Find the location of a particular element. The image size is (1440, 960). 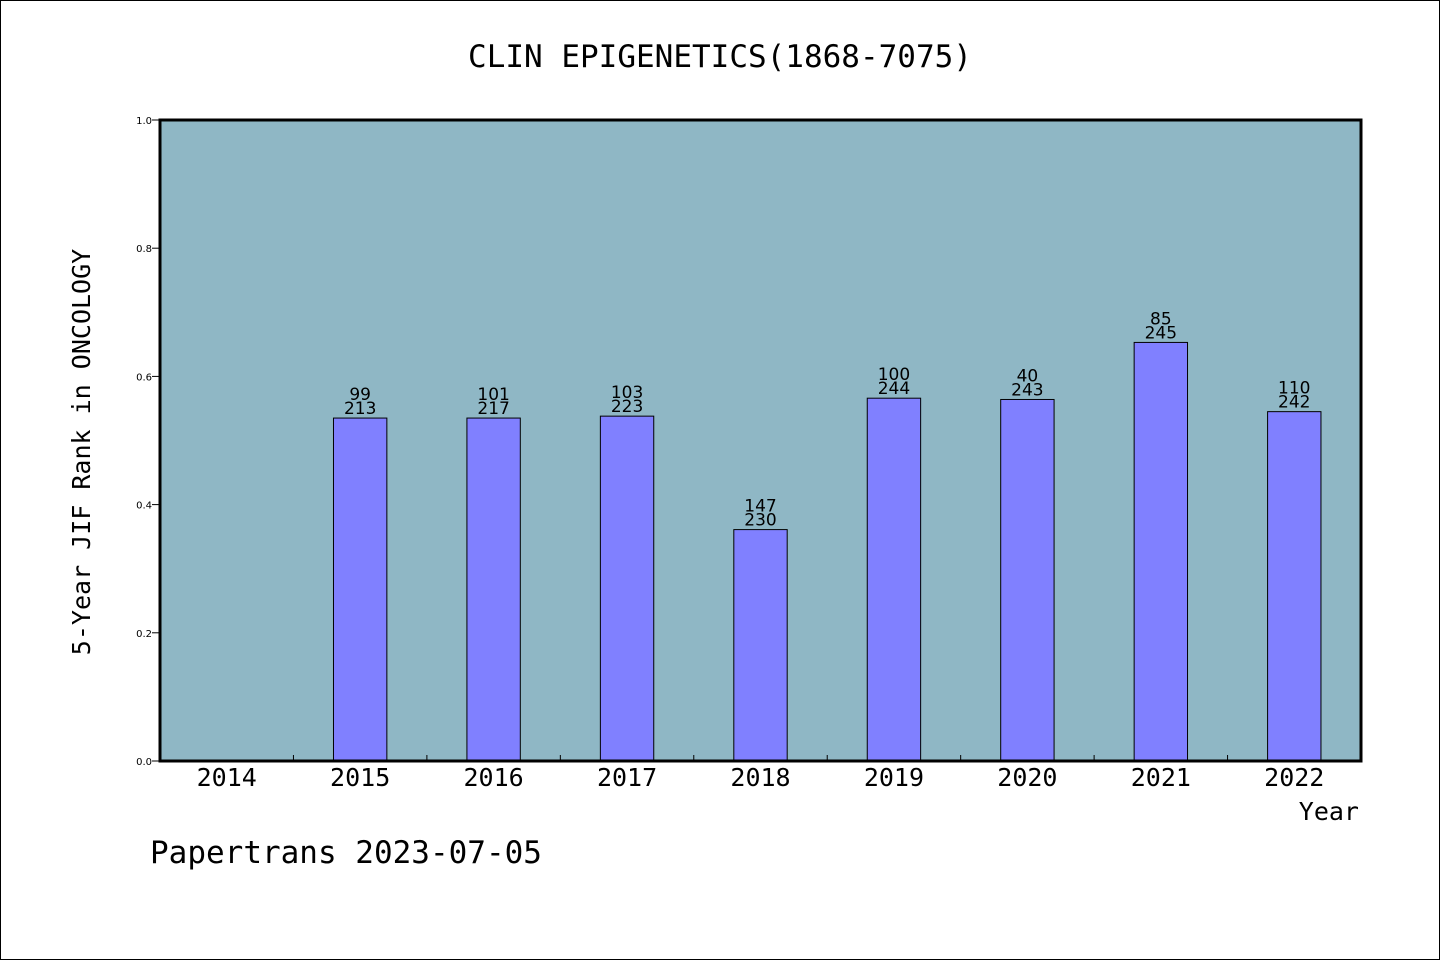

chart-title: CLIN EPIGENETICS(1868-7075) is located at coordinates (720, 57).